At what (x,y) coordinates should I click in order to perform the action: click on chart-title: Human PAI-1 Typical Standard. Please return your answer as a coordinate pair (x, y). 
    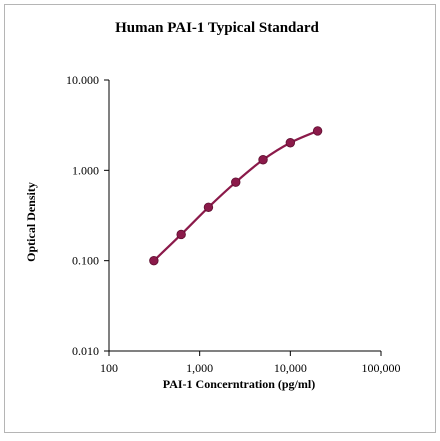
    Looking at the image, I should click on (217, 28).